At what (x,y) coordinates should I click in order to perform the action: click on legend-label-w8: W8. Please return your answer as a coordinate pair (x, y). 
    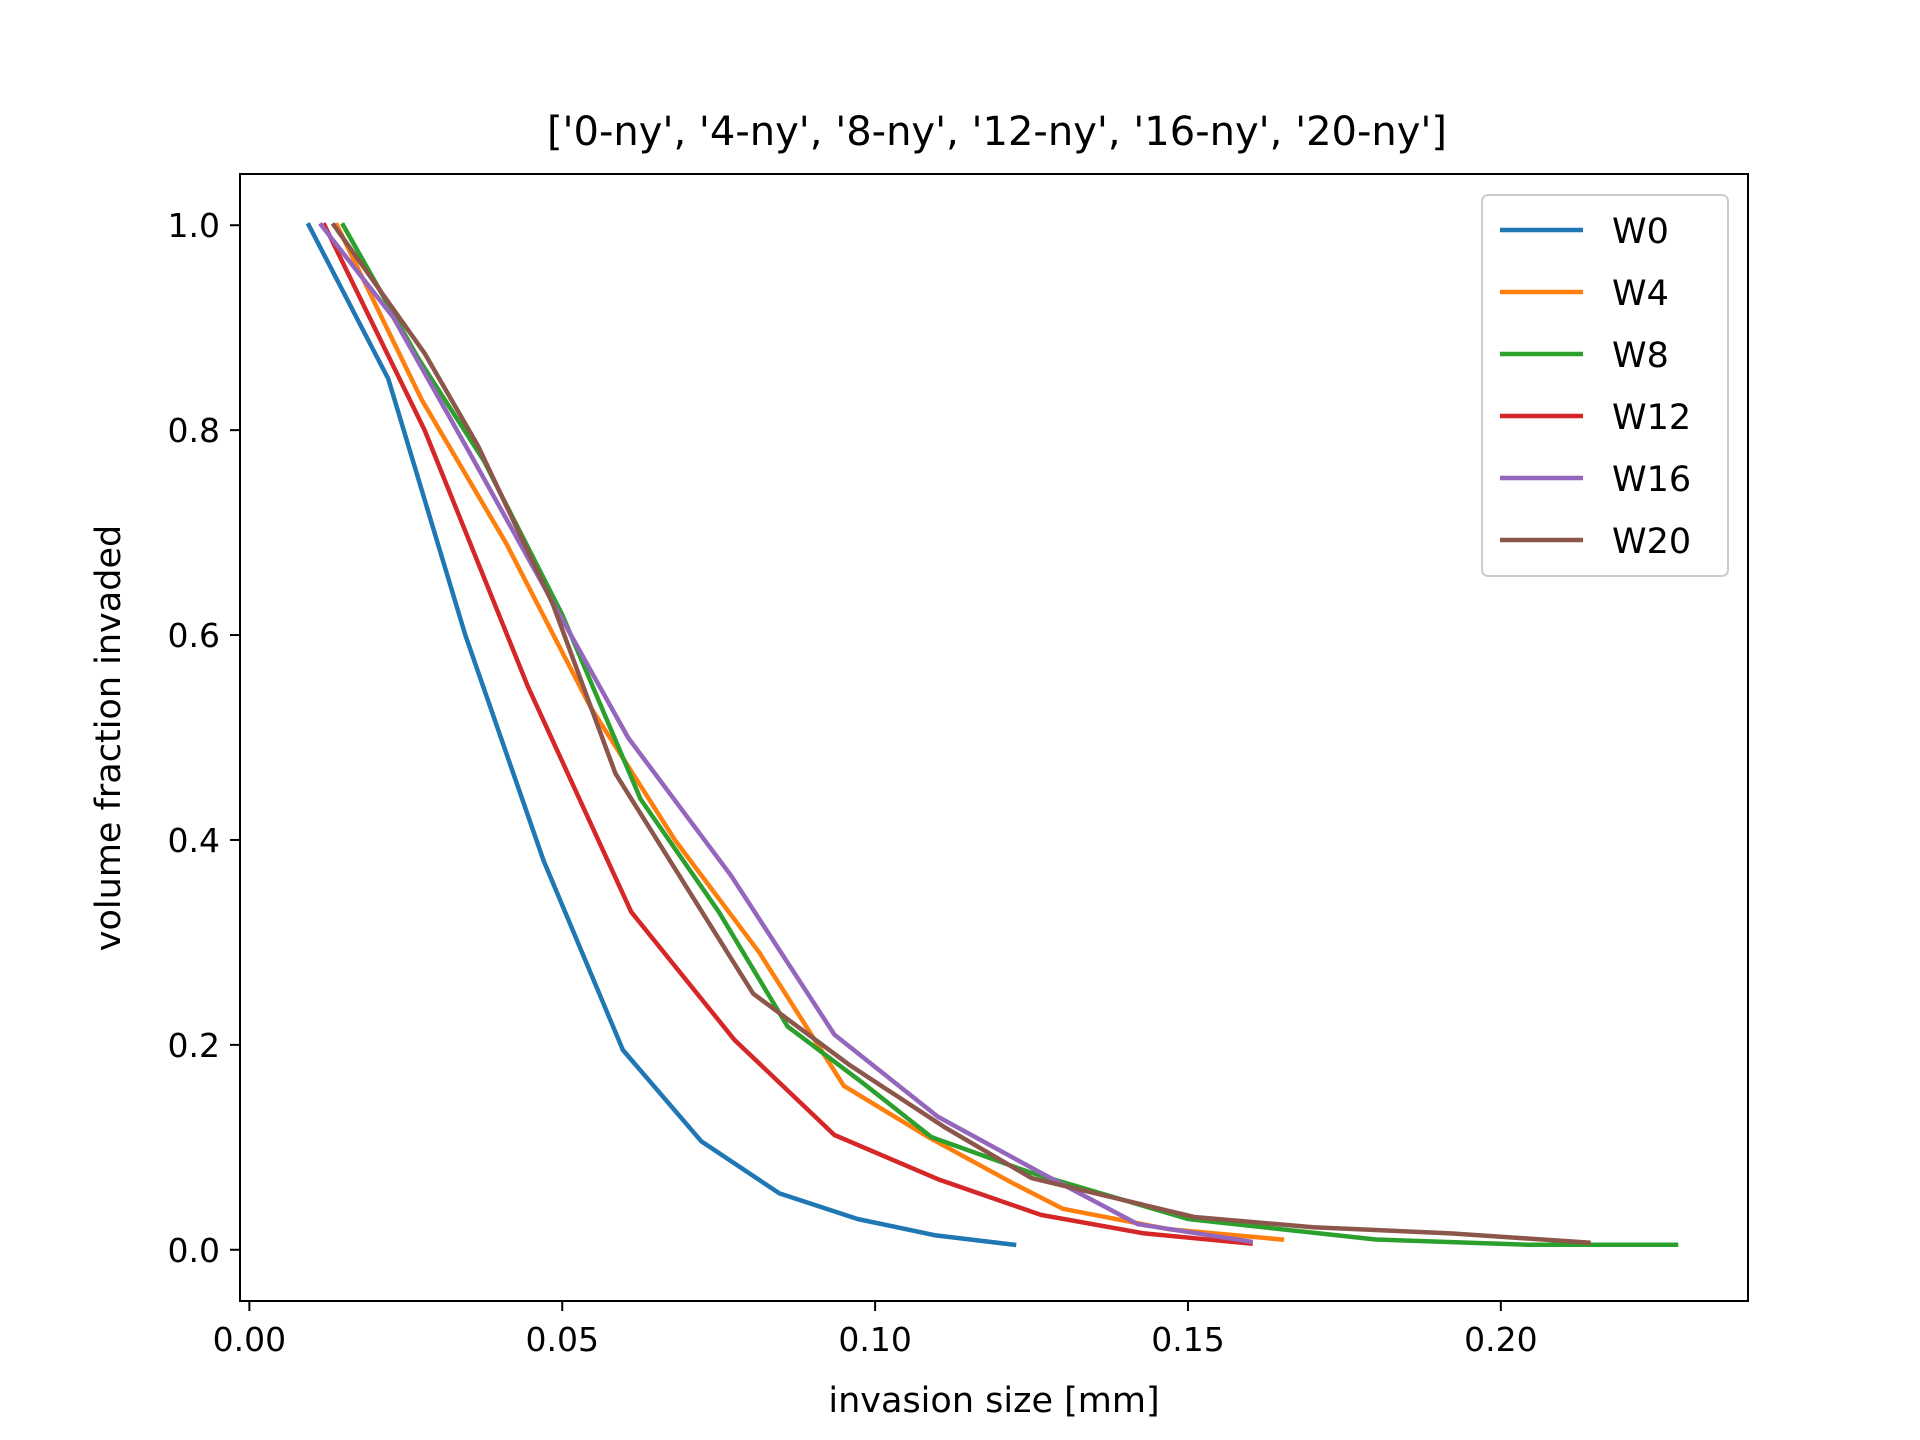
    Looking at the image, I should click on (1640, 356).